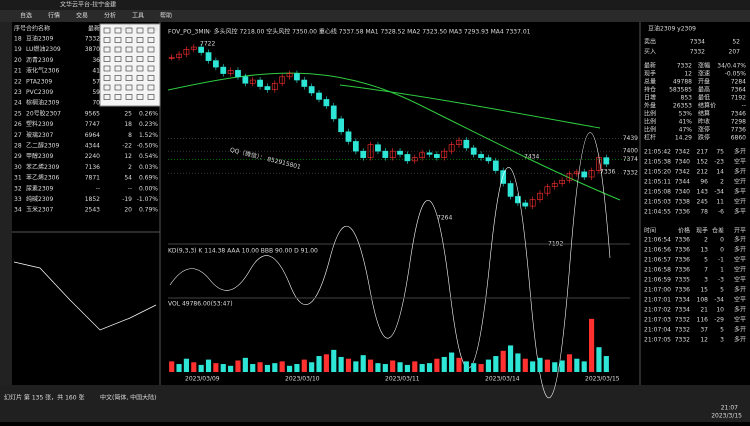 This screenshot has width=750, height=426. What do you see at coordinates (721, 280) in the screenshot?
I see `tick-cell: -3` at bounding box center [721, 280].